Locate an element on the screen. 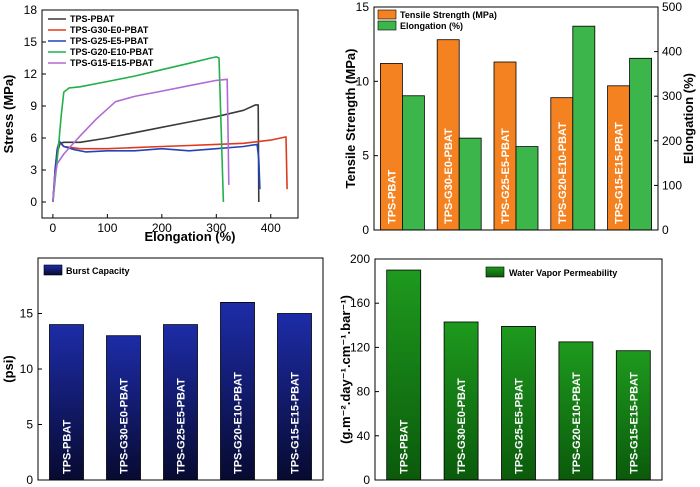 The height and width of the screenshot is (487, 700). burst-y-axis-label: (psi) is located at coordinates (8, 368).